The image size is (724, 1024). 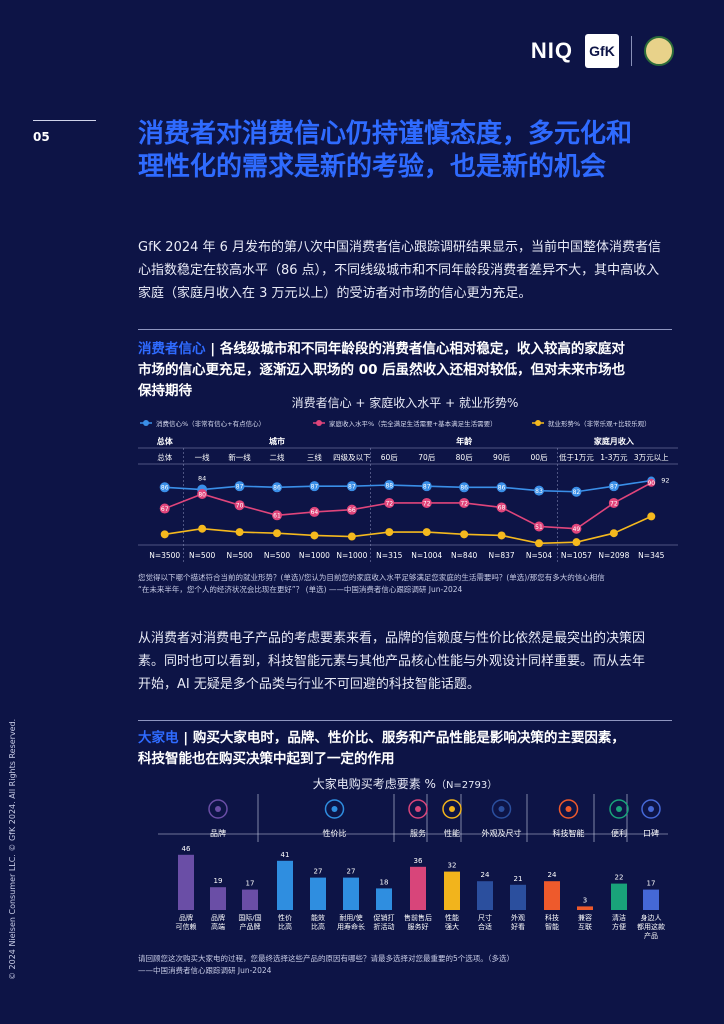 I want to click on factor-group-label: 服务, so click(x=418, y=833).